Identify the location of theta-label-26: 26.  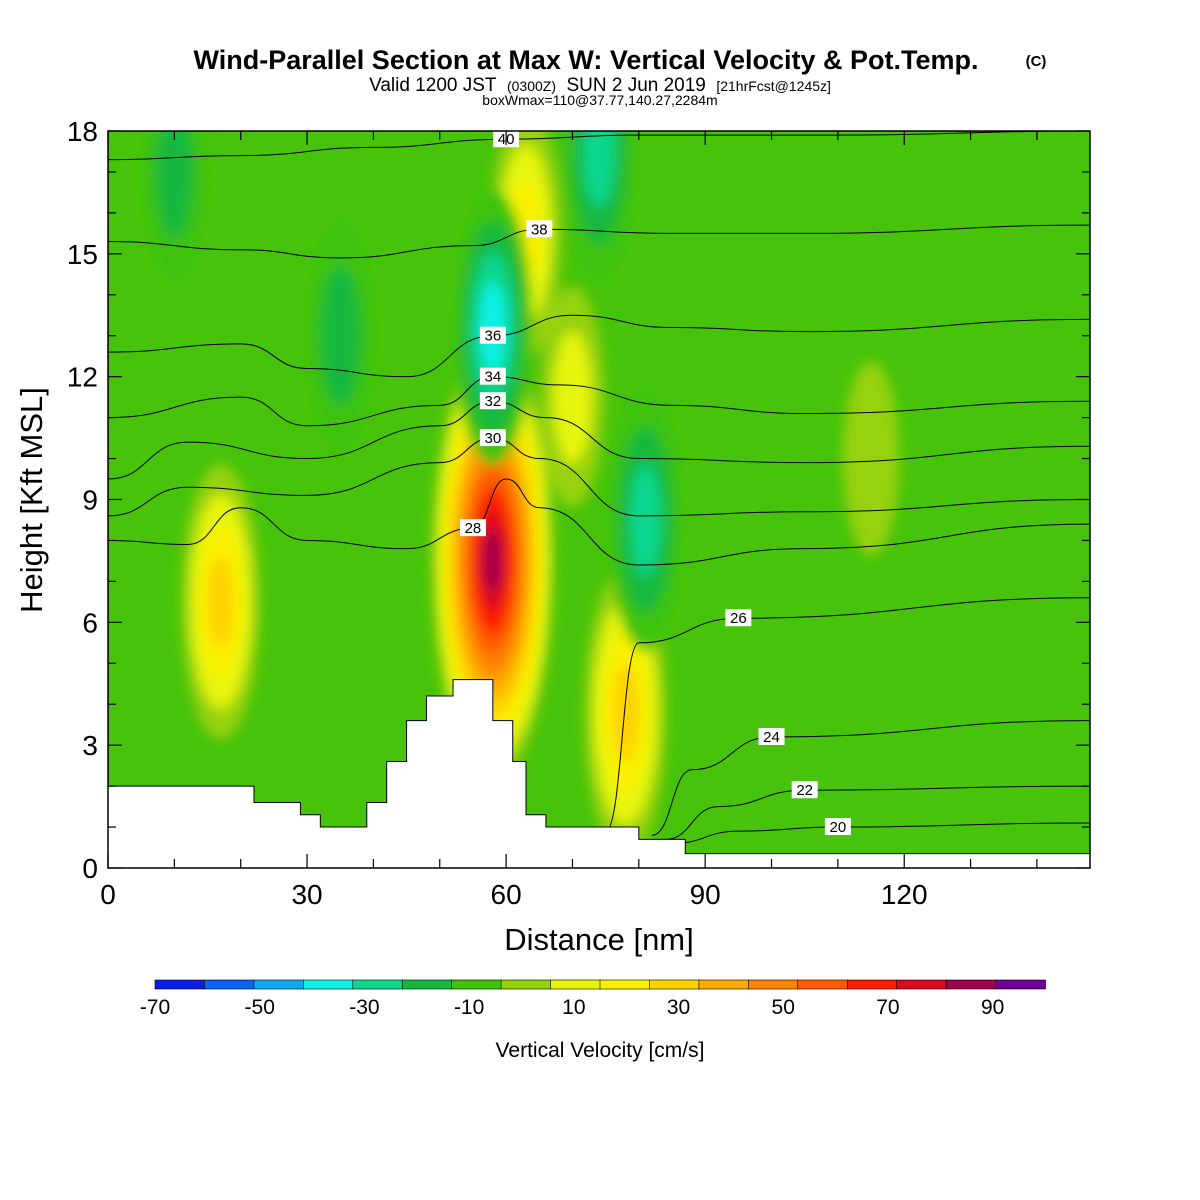
(738, 618).